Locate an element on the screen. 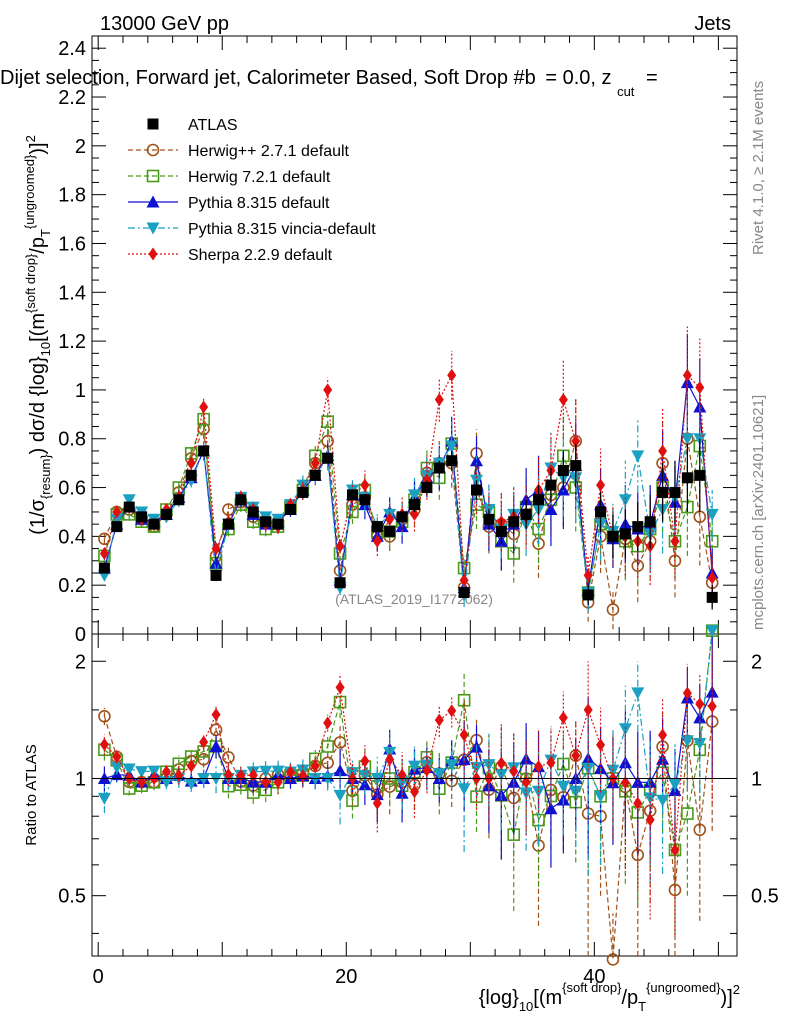  main-y-tick-label: 1 is located at coordinates (80, 391).